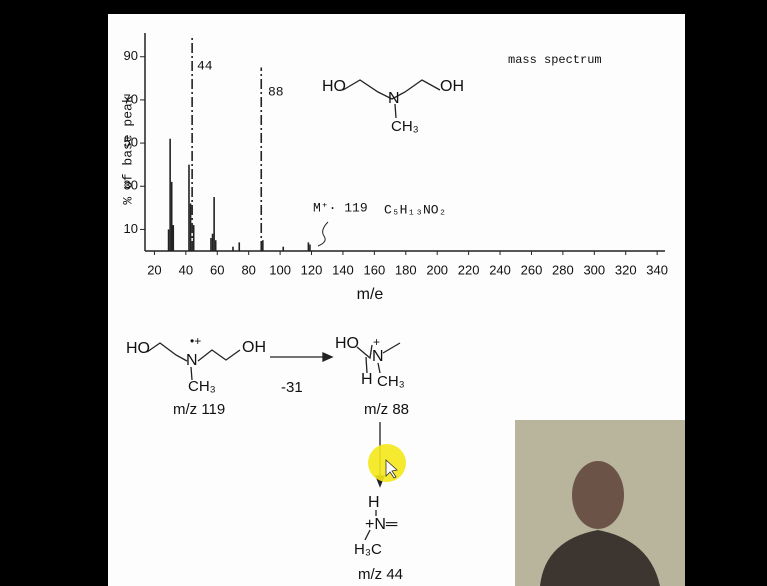 Image resolution: width=767 pixels, height=586 pixels. I want to click on x-tick-label: 100, so click(280, 269).